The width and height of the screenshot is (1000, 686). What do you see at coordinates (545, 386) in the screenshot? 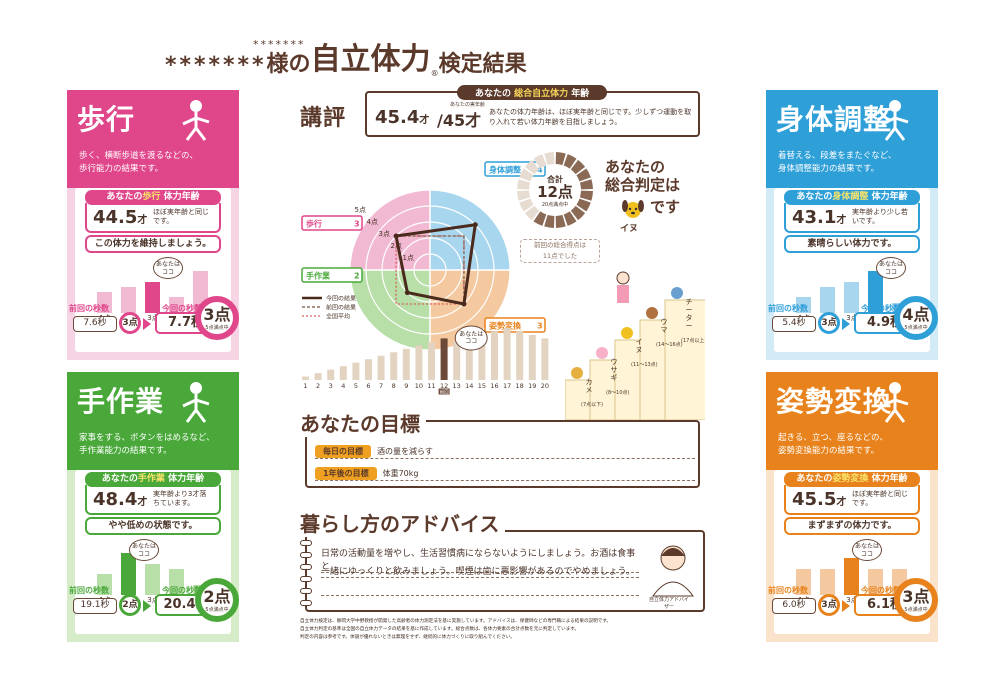
I see `dist-label-20: 20` at bounding box center [545, 386].